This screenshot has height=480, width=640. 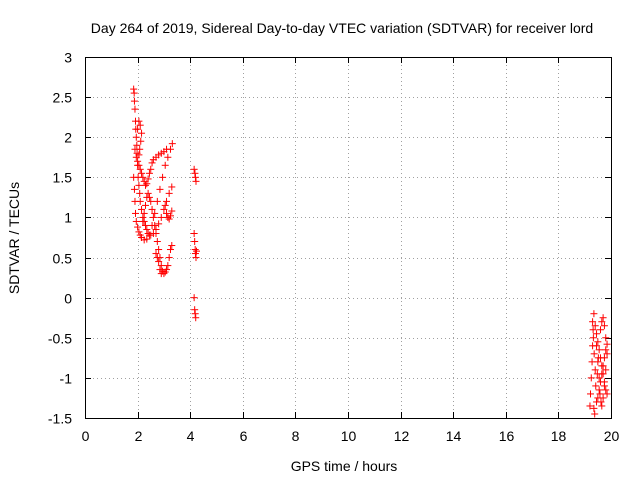 I want to click on x-tick-label: 4, so click(x=191, y=436).